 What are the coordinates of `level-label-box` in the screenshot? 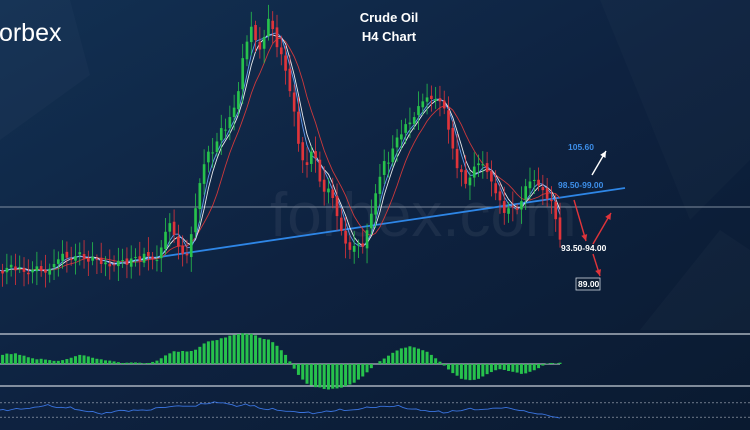 It's located at (588, 284).